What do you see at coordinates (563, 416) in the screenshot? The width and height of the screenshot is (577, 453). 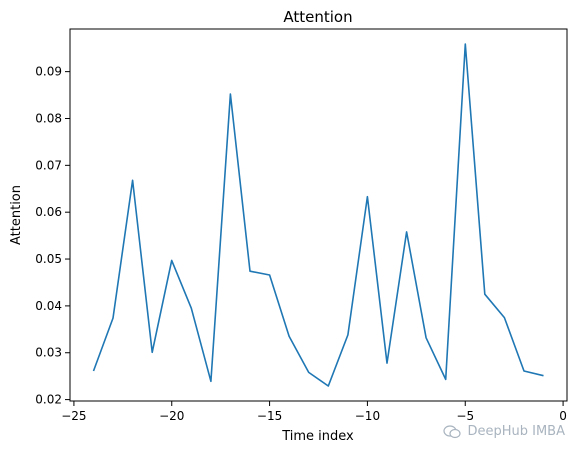 I see `x-tick-label: 0` at bounding box center [563, 416].